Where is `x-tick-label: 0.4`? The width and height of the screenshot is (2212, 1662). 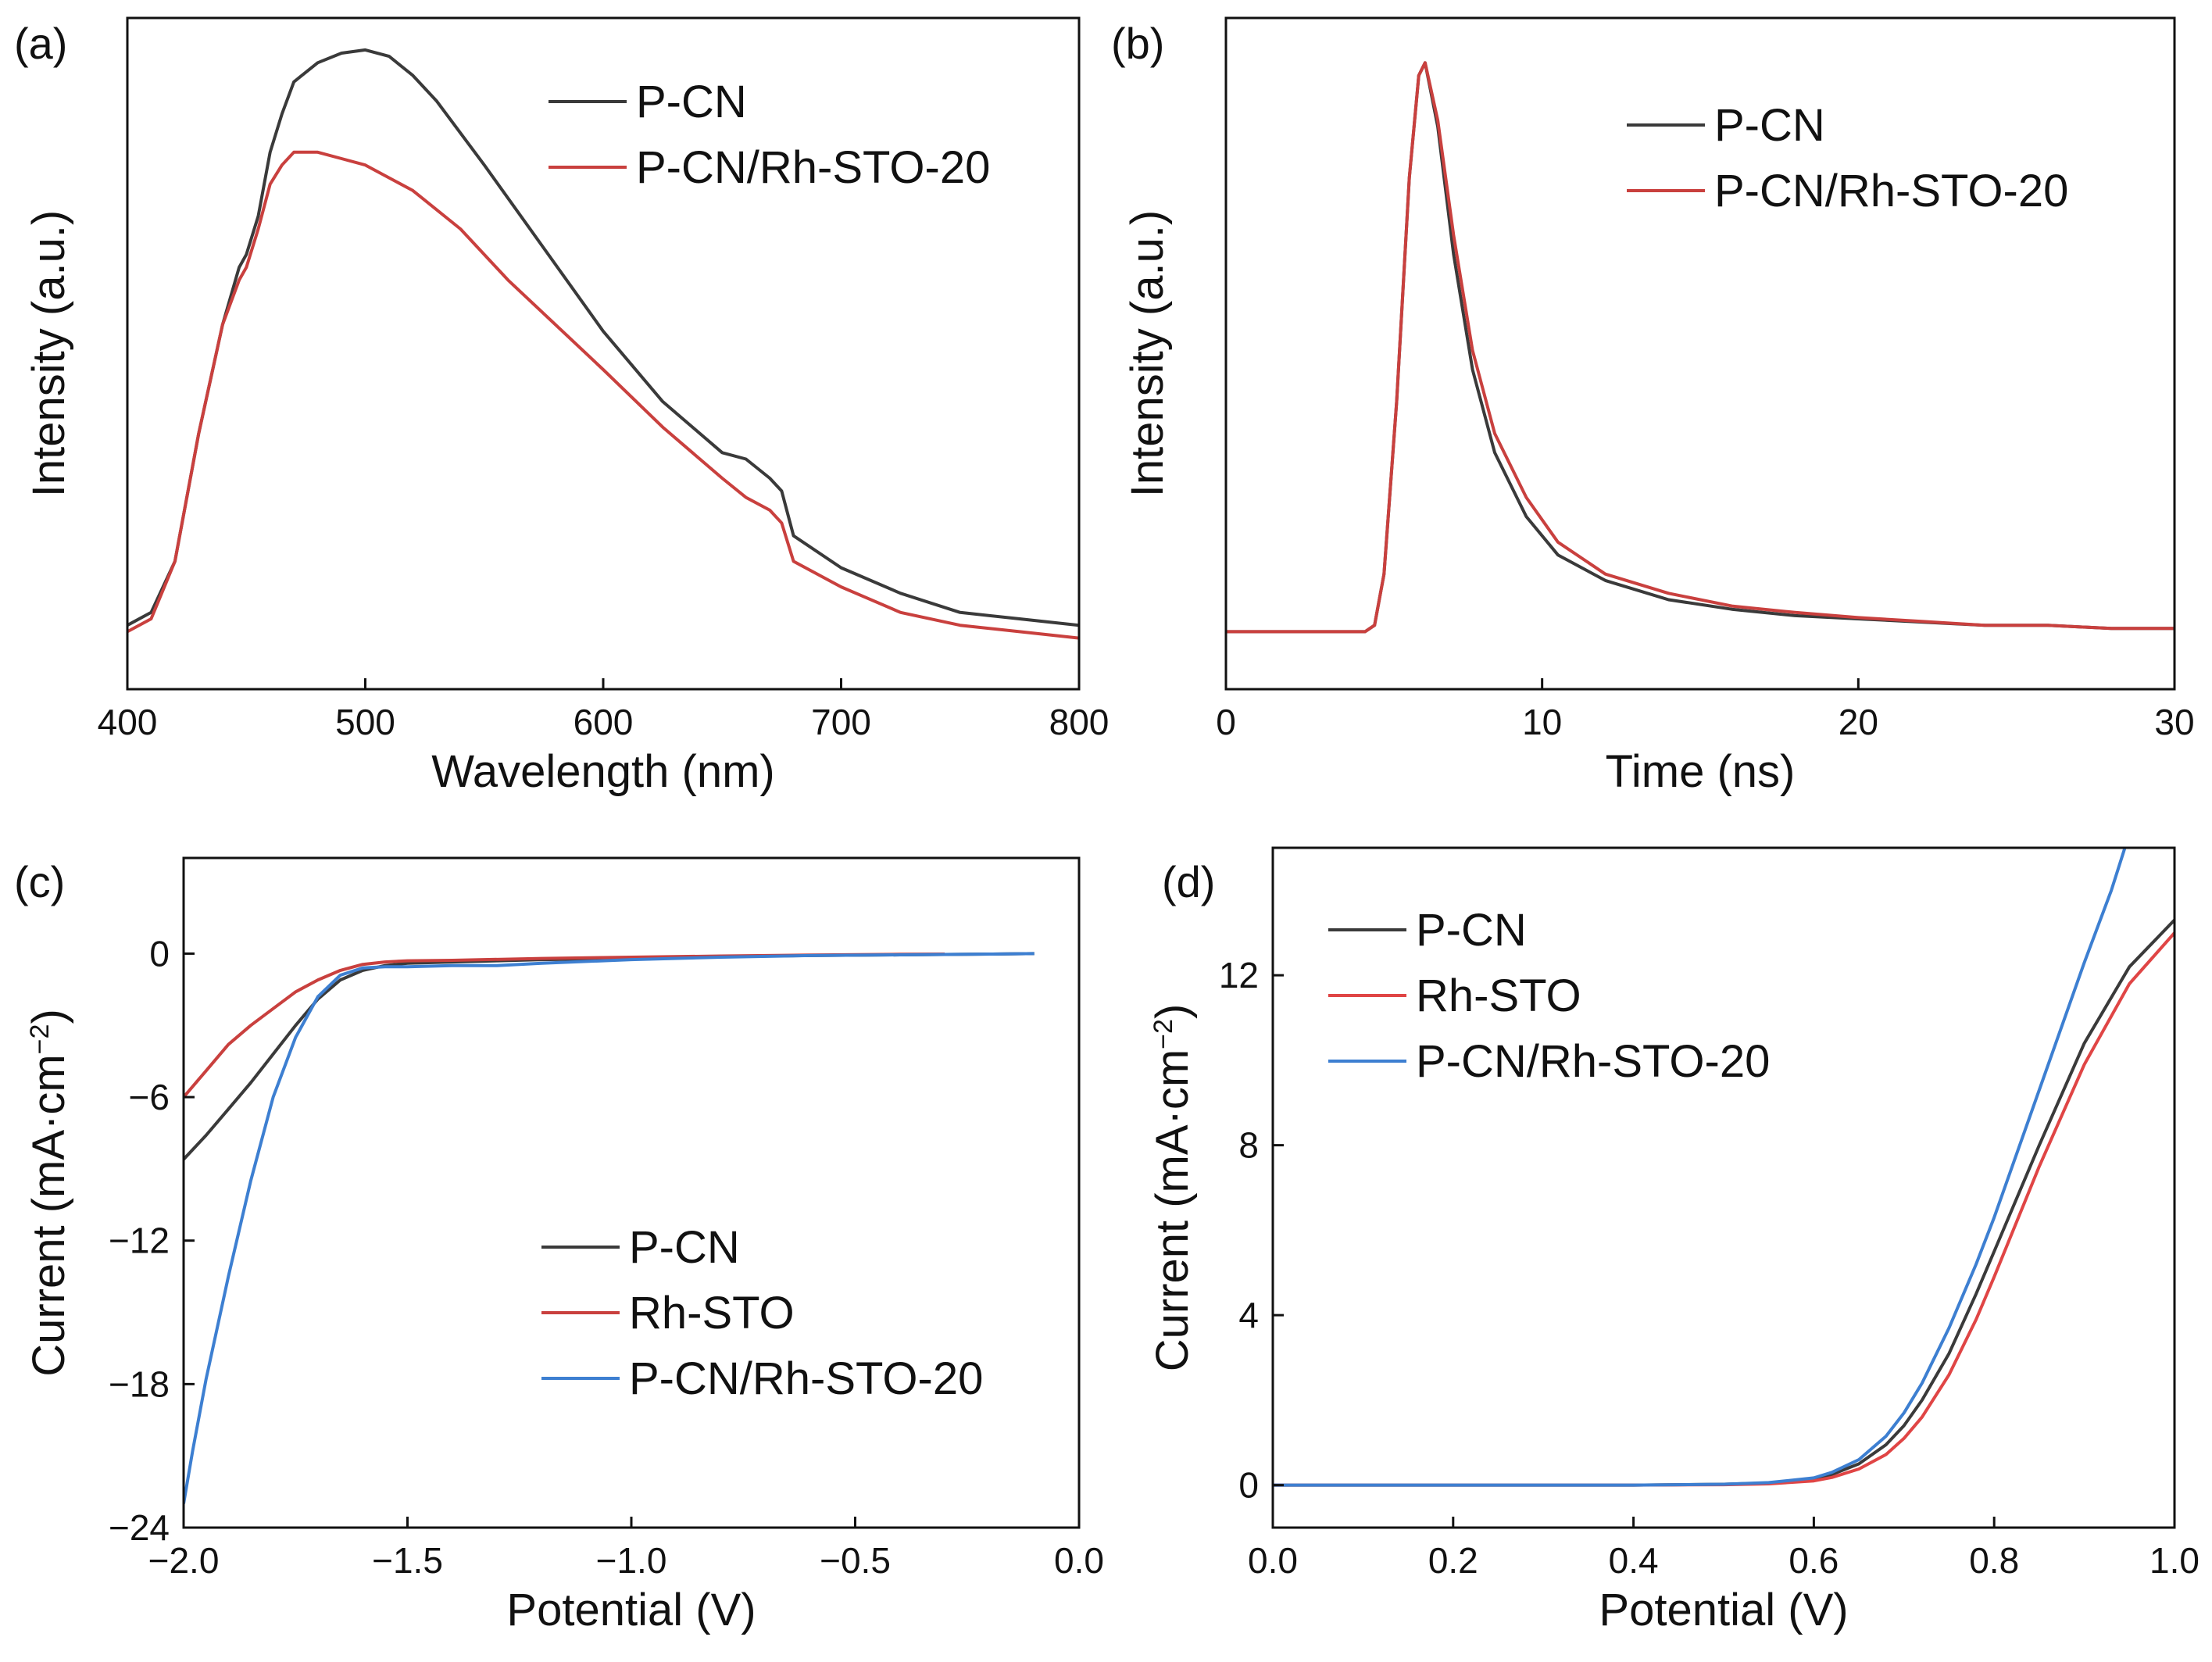 x-tick-label: 0.4 is located at coordinates (1634, 1560).